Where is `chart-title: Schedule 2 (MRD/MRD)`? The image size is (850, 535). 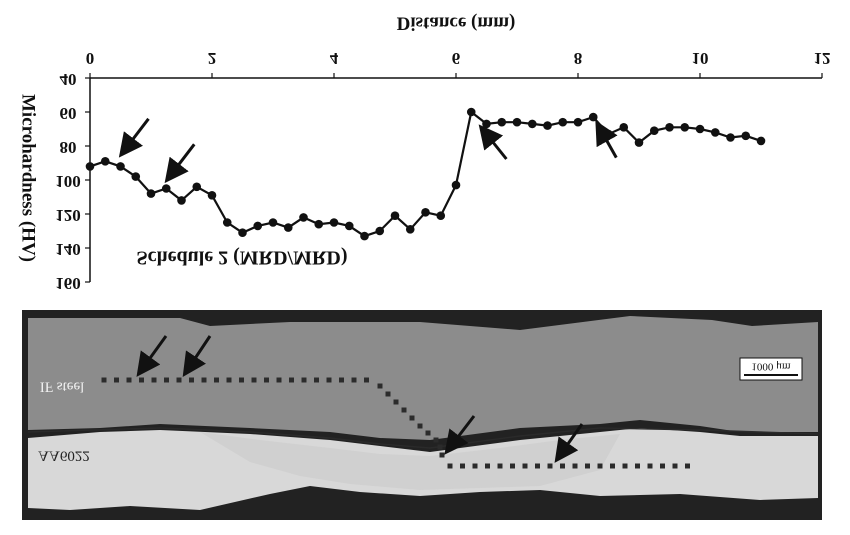 chart-title: Schedule 2 (MRD/MRD) is located at coordinates (241, 257).